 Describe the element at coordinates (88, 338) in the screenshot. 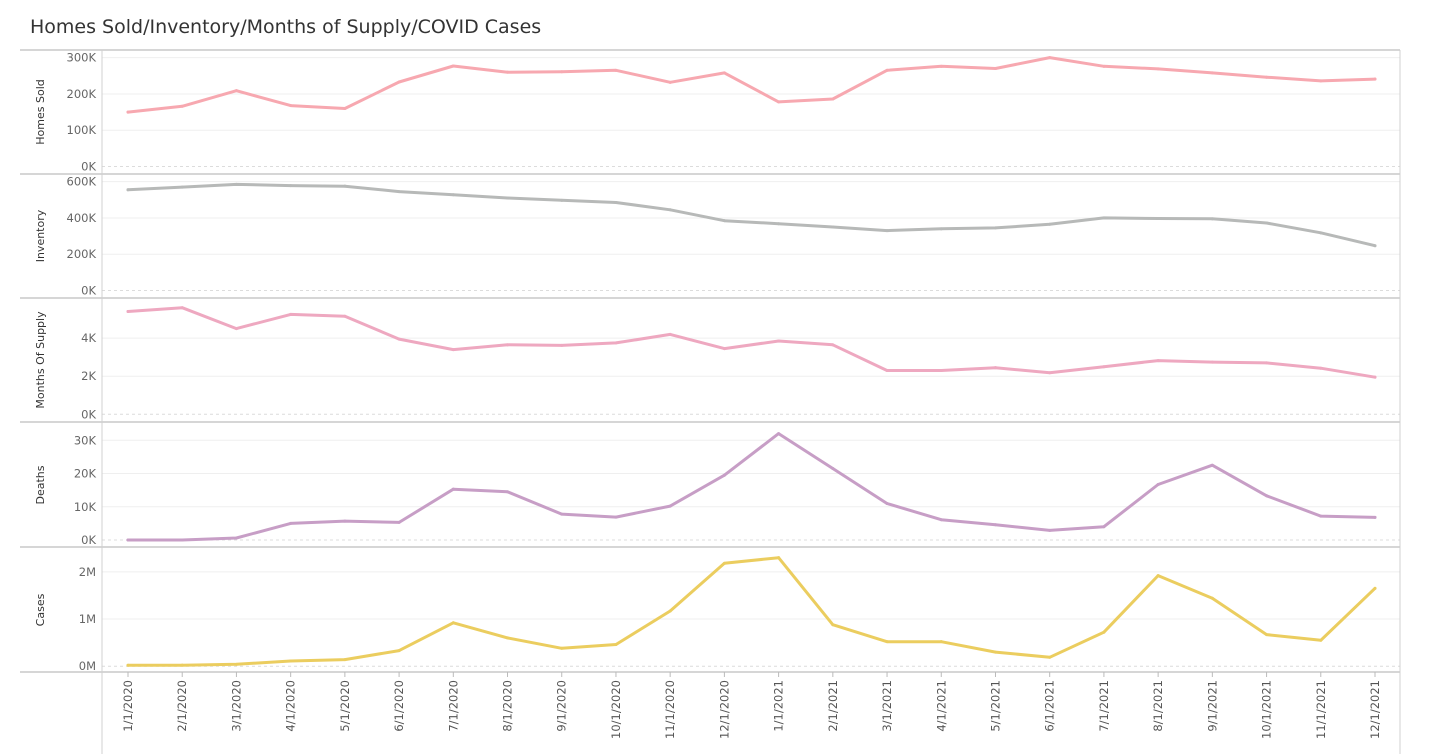

I see `y-tick-label: 4K` at that location.